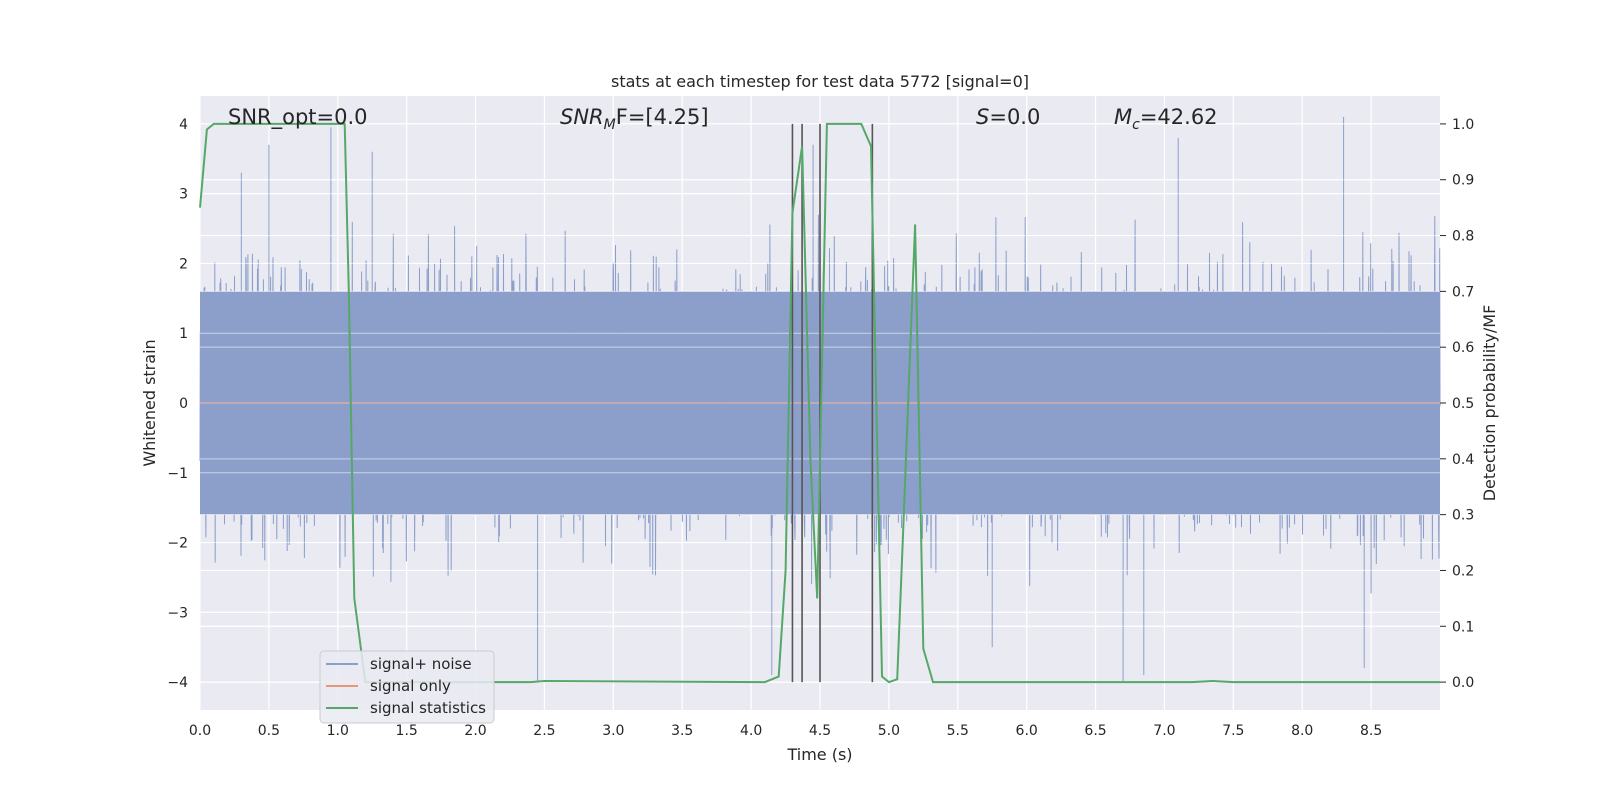  I want to click on y-left-tick-label: −1, so click(177, 474).